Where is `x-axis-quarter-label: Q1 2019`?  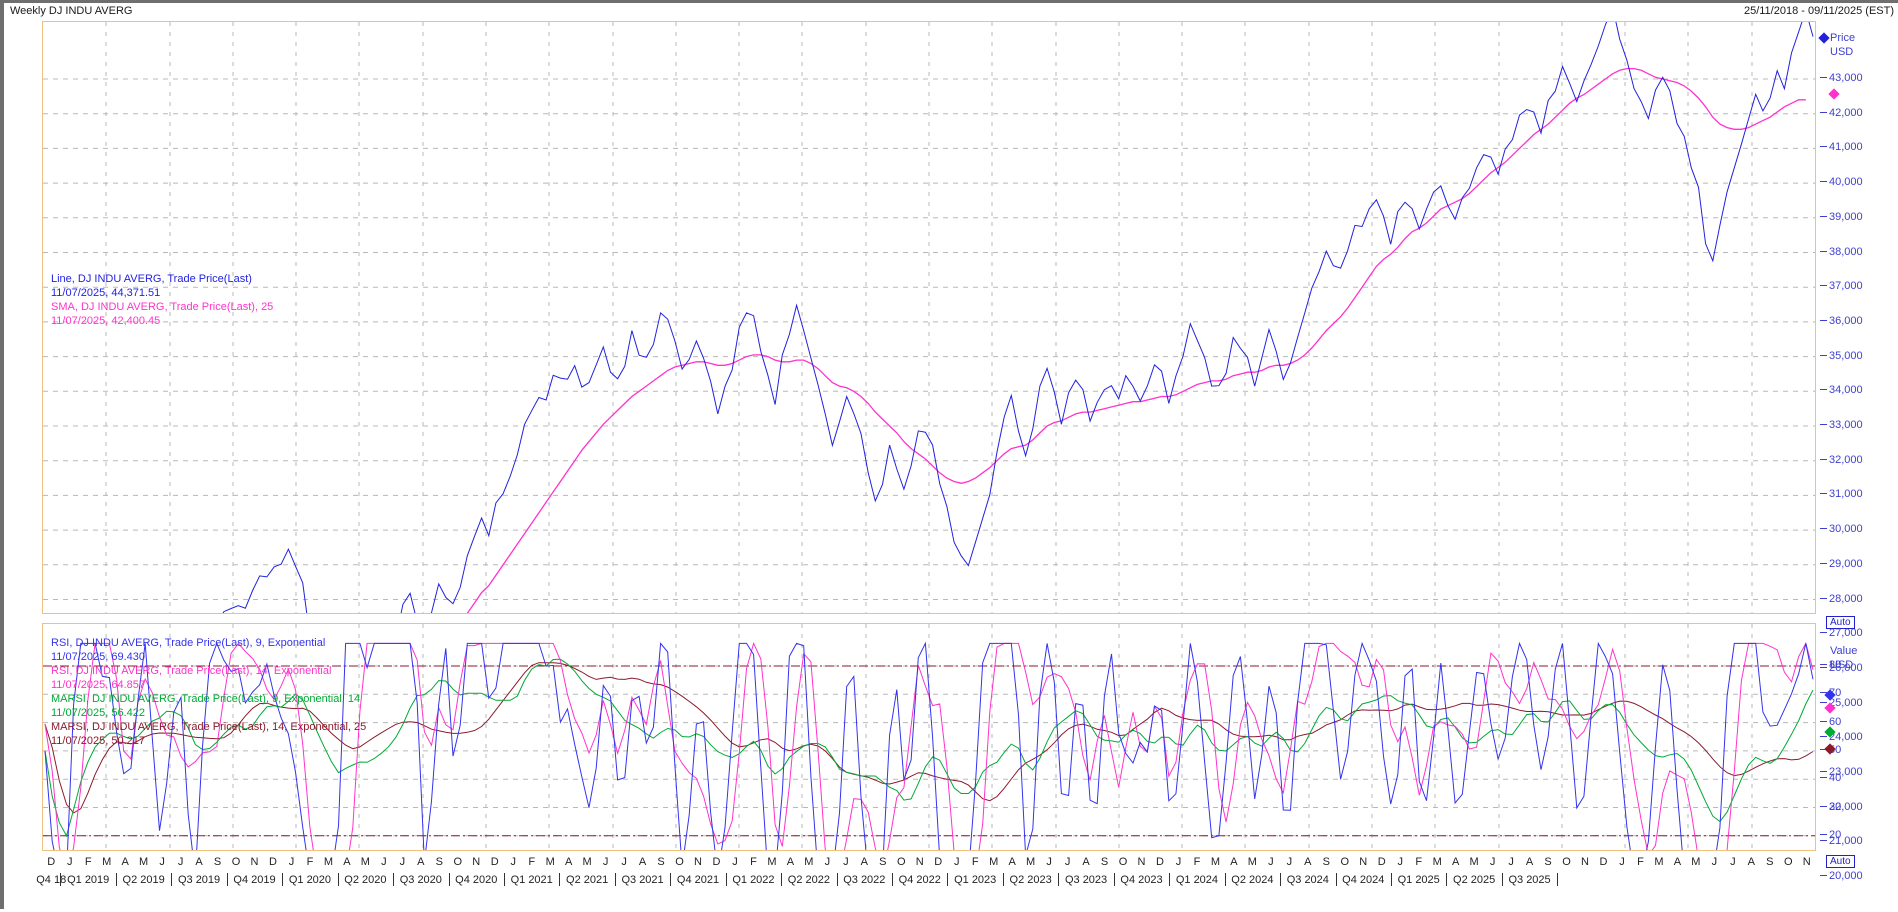
x-axis-quarter-label: Q1 2019 is located at coordinates (88, 880).